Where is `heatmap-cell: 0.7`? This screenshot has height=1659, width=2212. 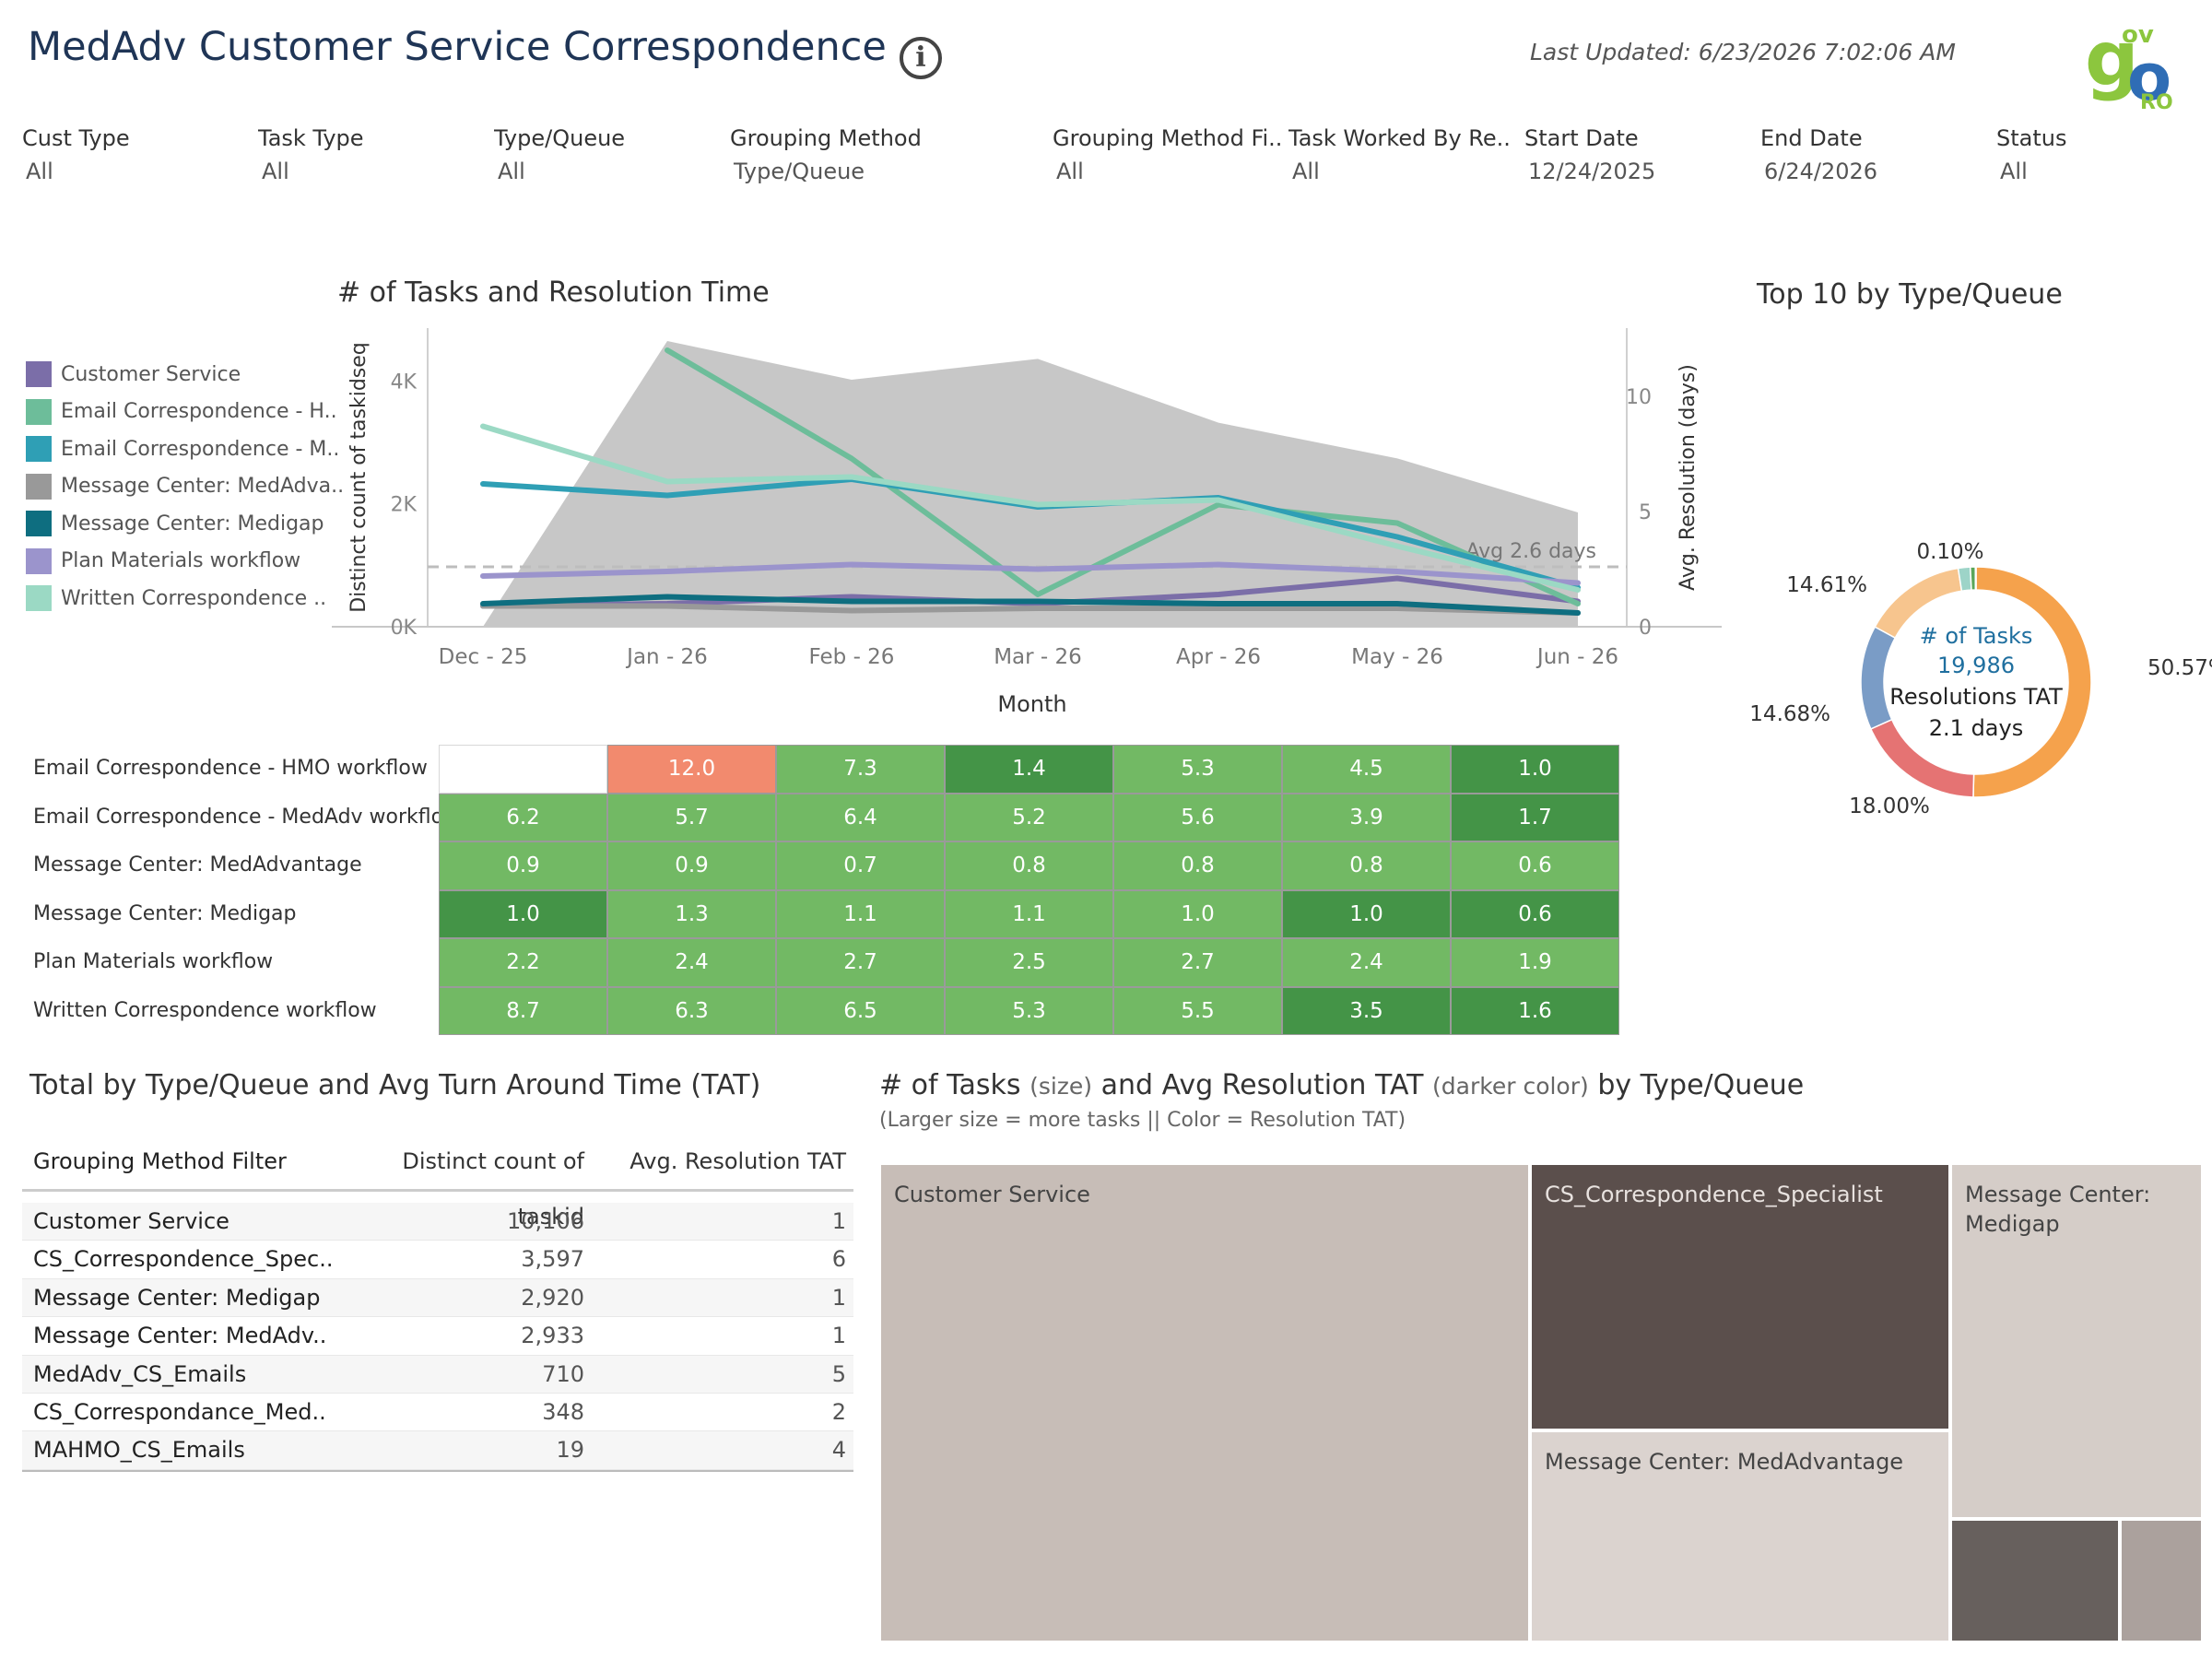 heatmap-cell: 0.7 is located at coordinates (860, 865).